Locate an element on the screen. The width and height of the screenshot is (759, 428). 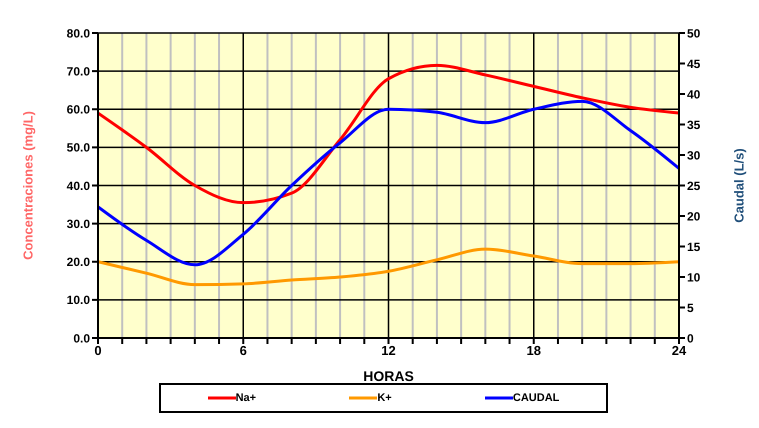
y2-axis-title: Caudal (L/s) is located at coordinates (739, 185).